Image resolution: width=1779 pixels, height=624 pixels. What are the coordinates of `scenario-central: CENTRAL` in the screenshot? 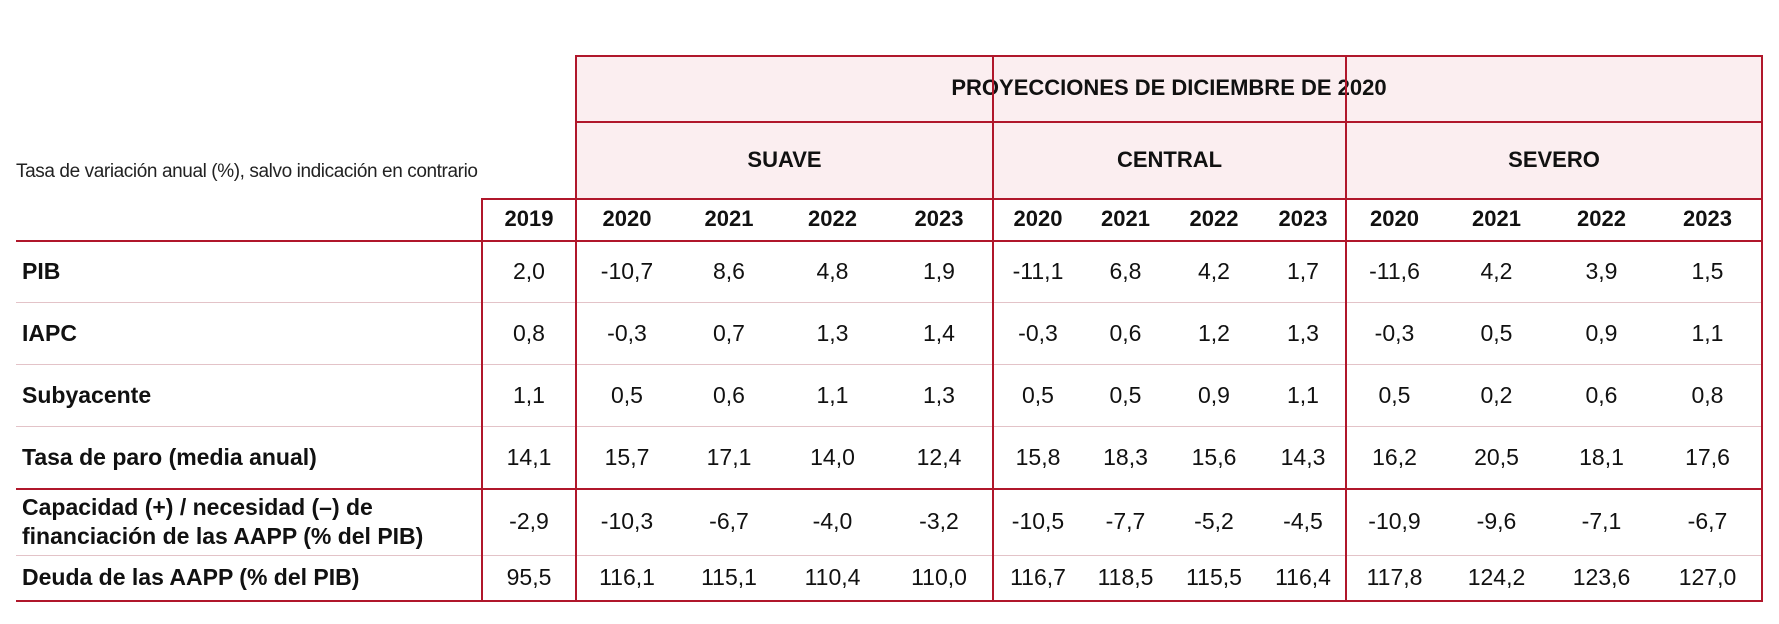 It's located at (1169, 159).